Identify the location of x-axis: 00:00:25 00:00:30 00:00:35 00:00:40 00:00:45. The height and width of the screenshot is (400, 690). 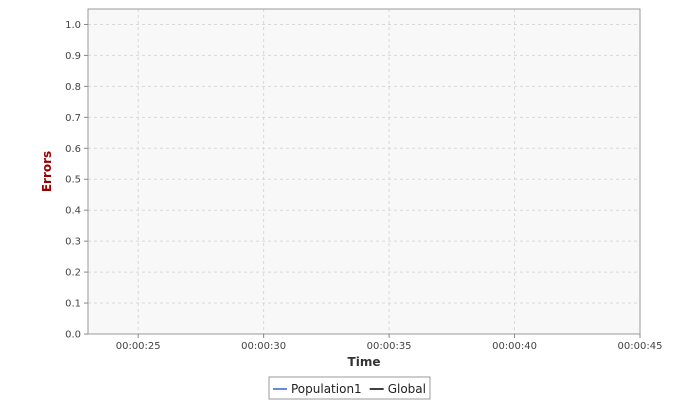
(389, 343).